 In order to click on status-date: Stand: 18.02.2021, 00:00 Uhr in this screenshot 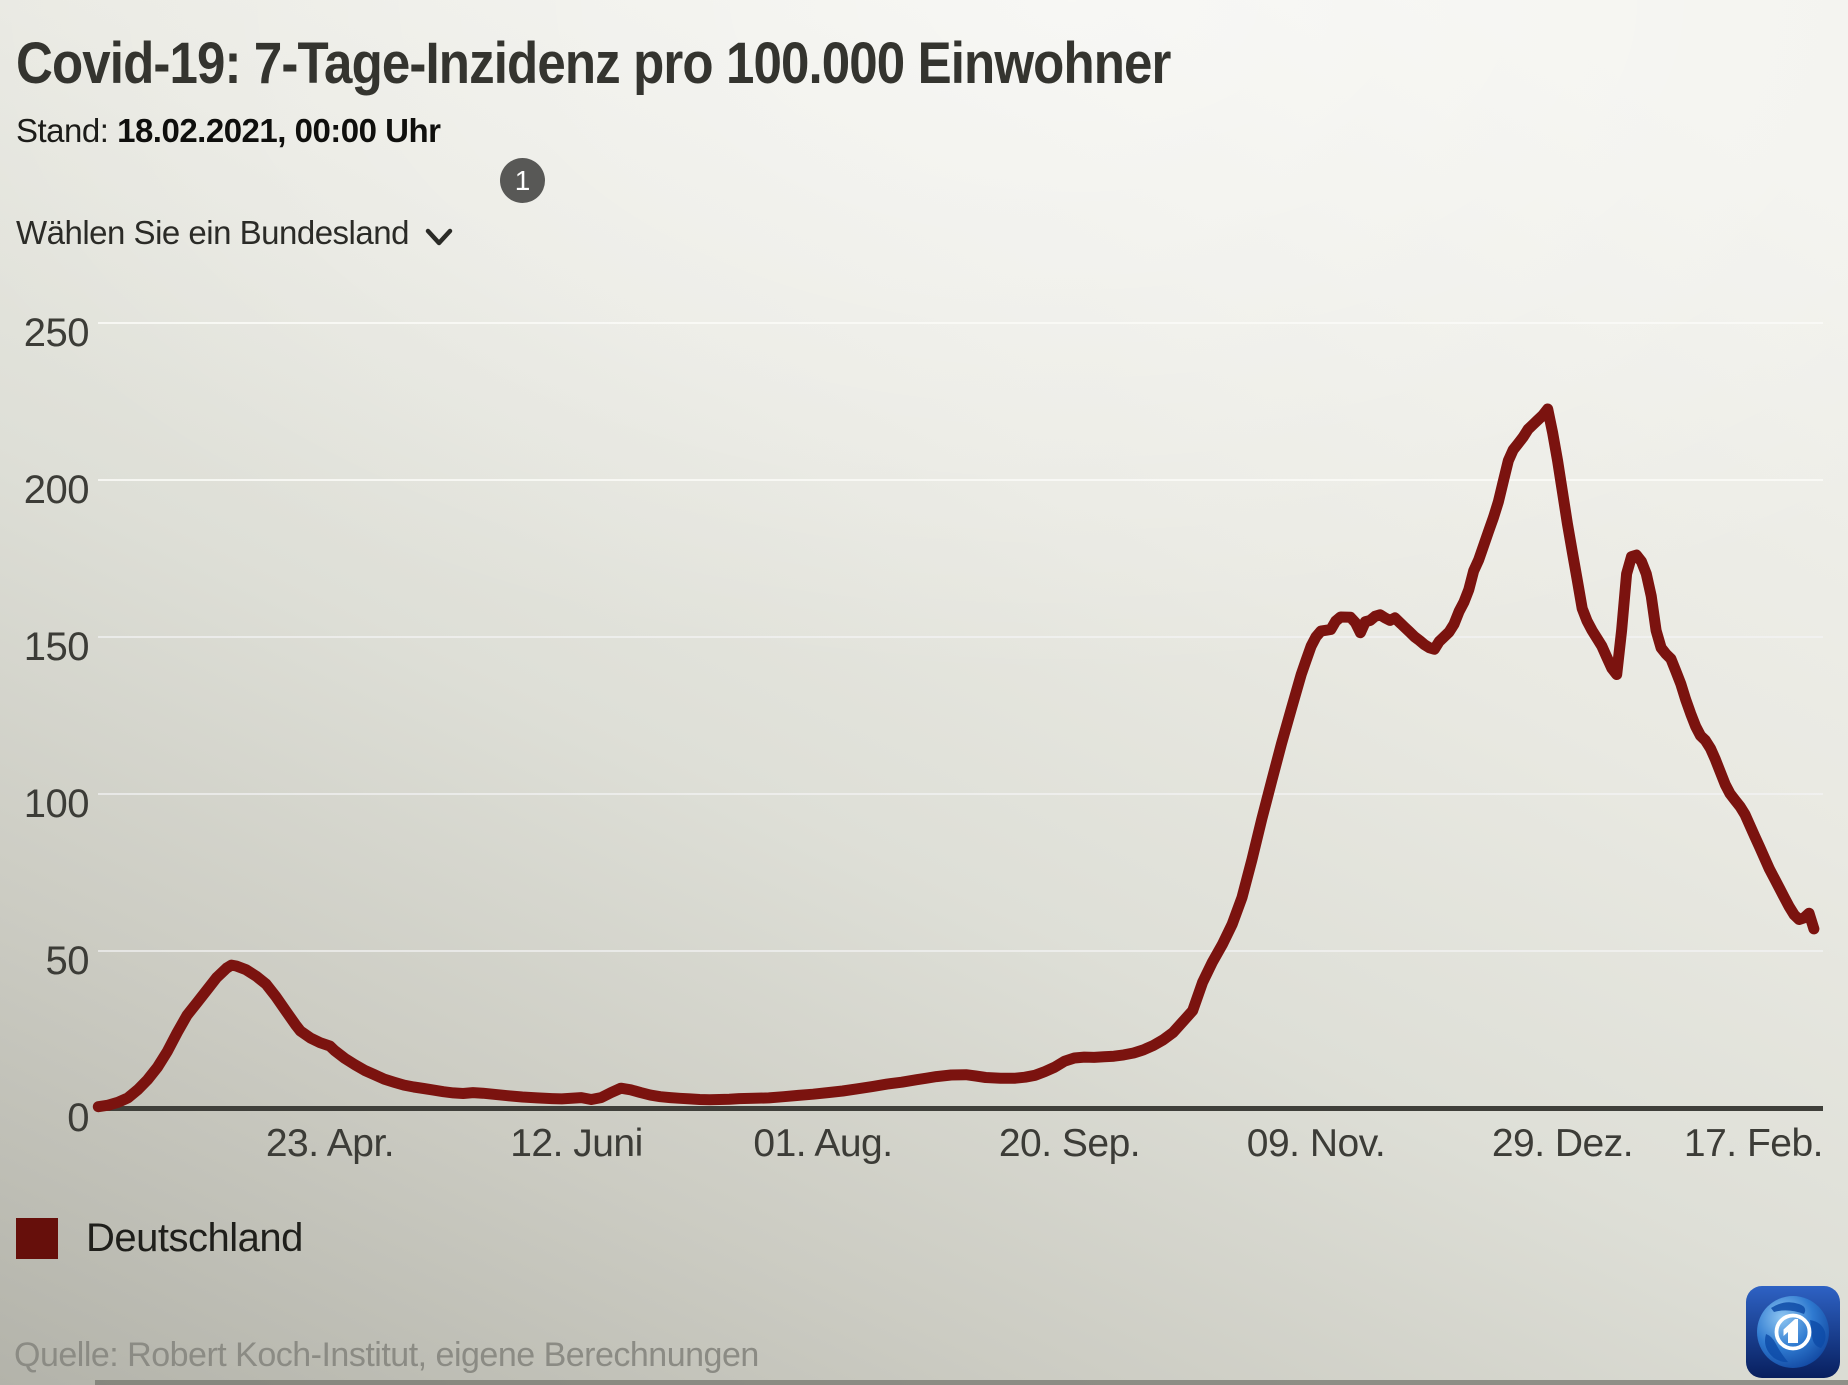, I will do `click(228, 131)`.